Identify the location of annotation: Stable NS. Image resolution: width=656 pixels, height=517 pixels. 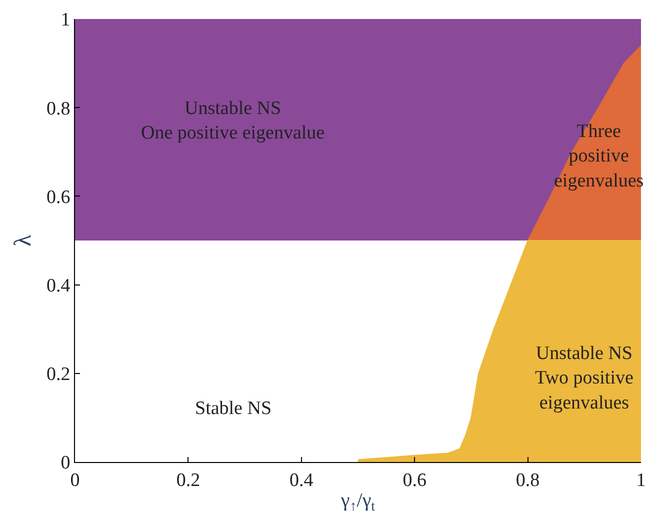
(233, 408).